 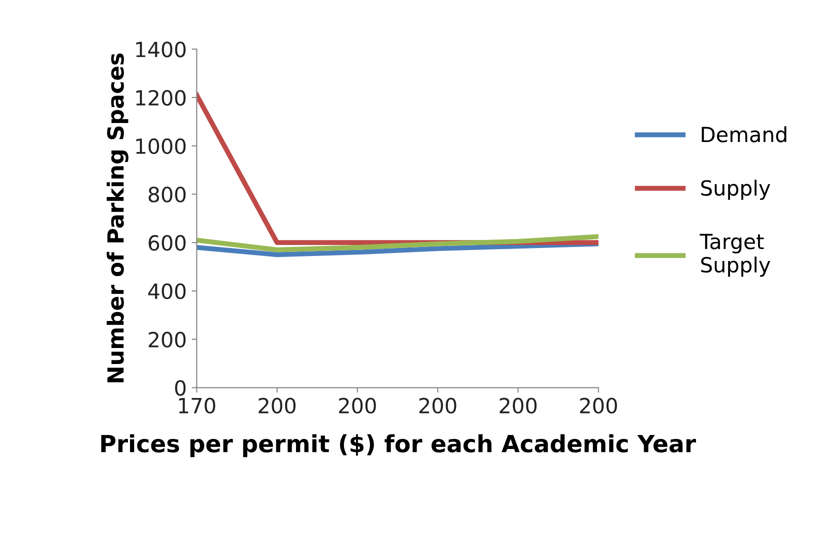 I want to click on legend-label: Target Supply, so click(x=735, y=255).